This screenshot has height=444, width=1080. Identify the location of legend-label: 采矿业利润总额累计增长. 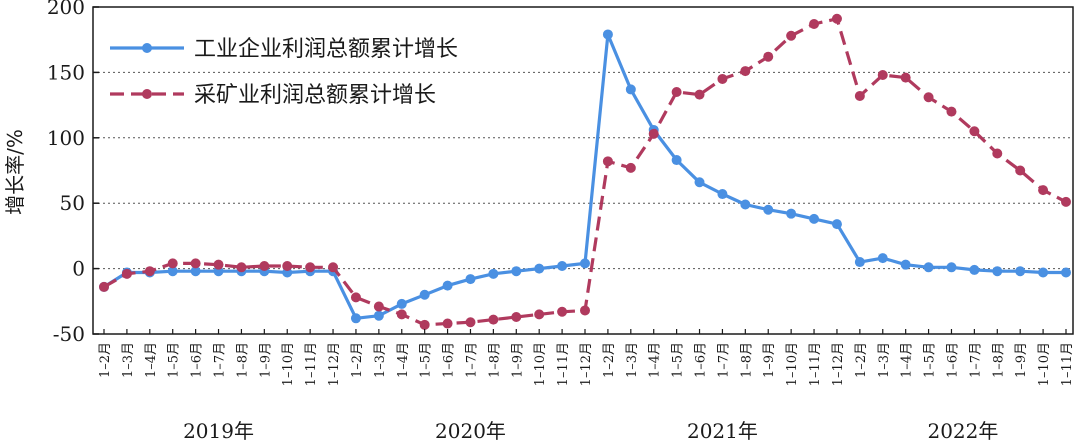
(315, 95).